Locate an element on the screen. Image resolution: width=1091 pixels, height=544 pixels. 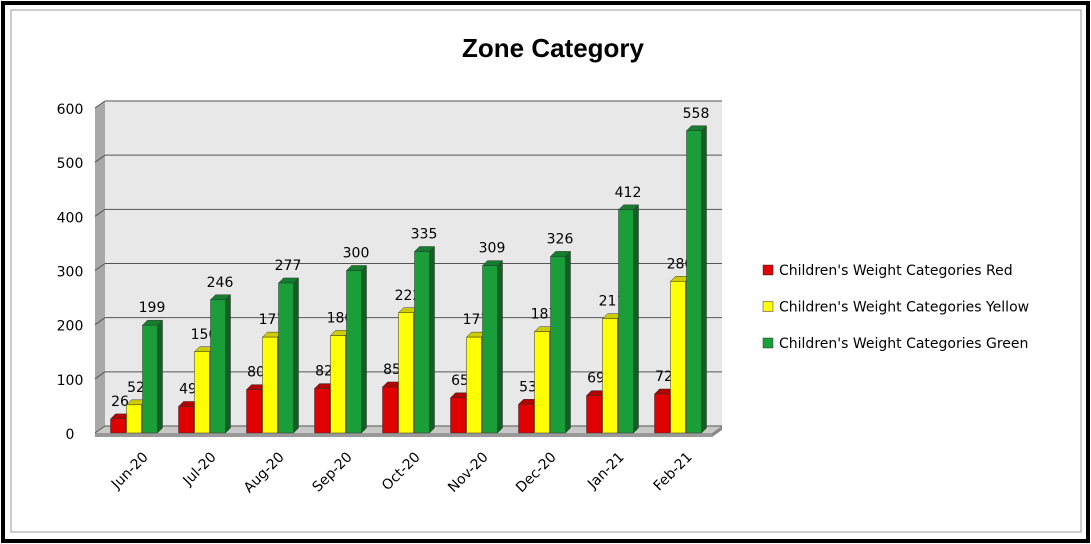
data-label: 72 is located at coordinates (664, 377).